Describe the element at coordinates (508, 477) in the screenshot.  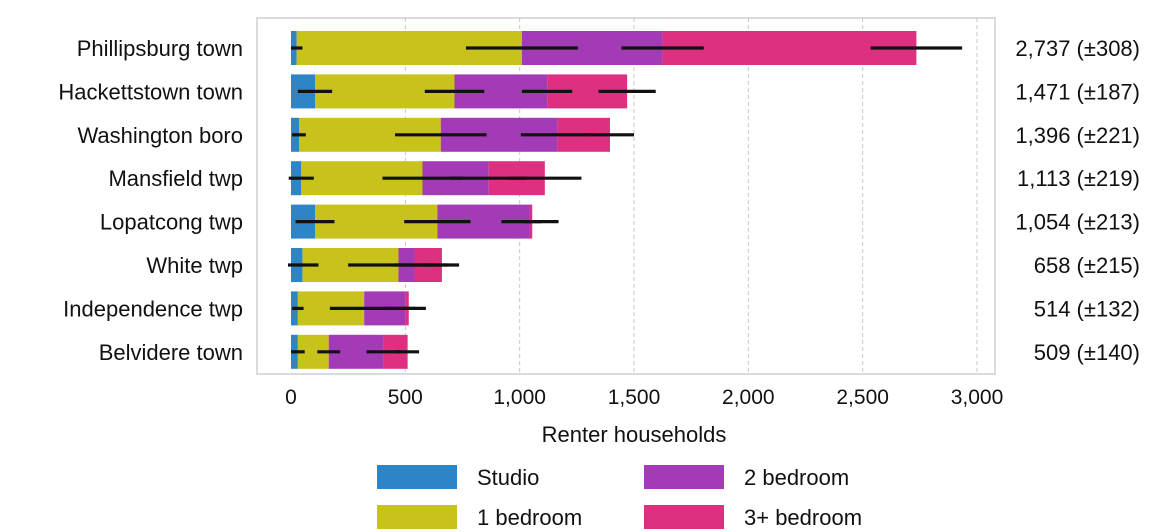
I see `legend-label: Studio` at that location.